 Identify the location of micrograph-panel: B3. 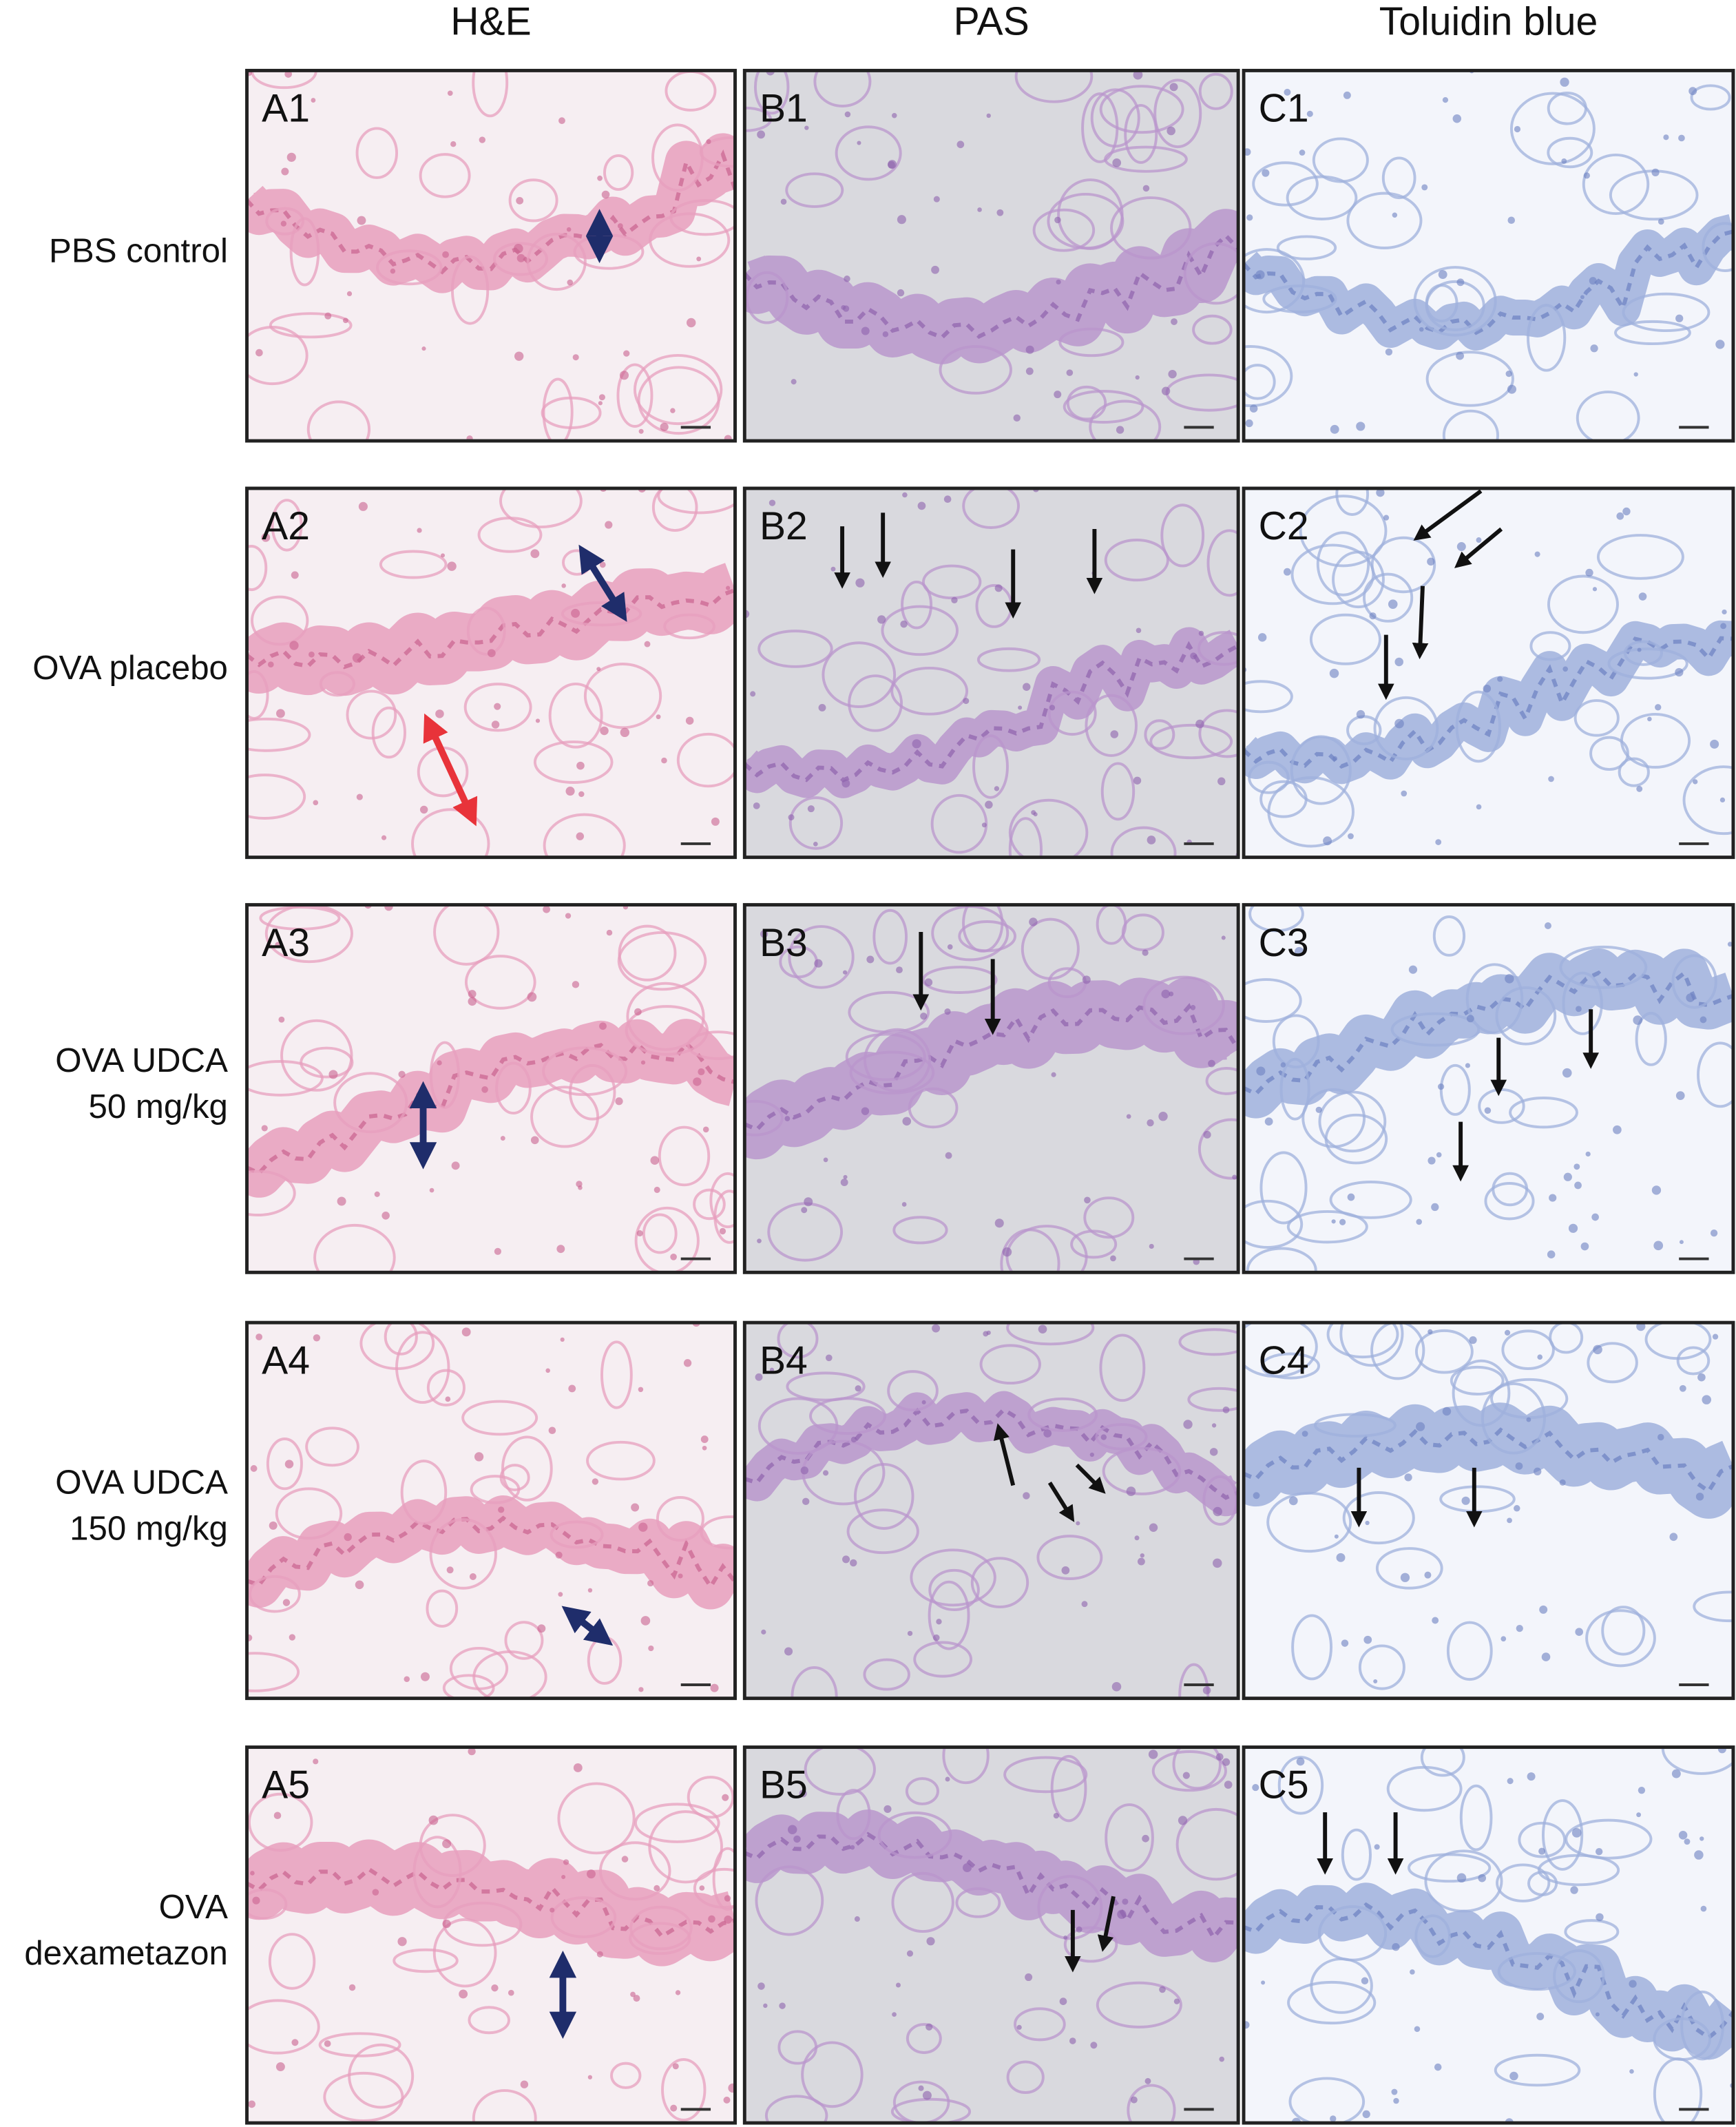
(991, 1088).